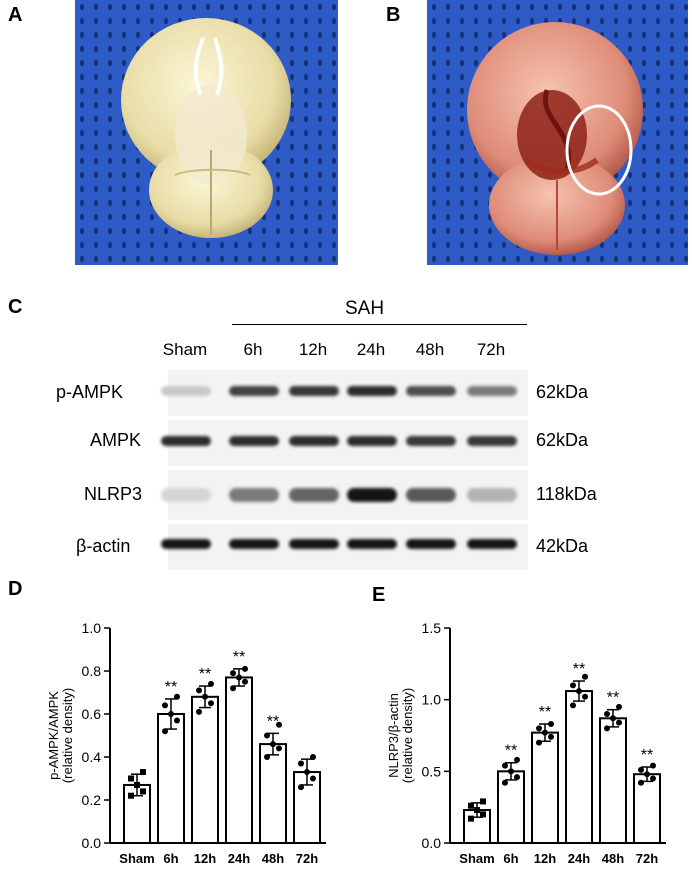 The image size is (692, 870). What do you see at coordinates (555, 138) in the screenshot?
I see `sah-brain-illustration` at bounding box center [555, 138].